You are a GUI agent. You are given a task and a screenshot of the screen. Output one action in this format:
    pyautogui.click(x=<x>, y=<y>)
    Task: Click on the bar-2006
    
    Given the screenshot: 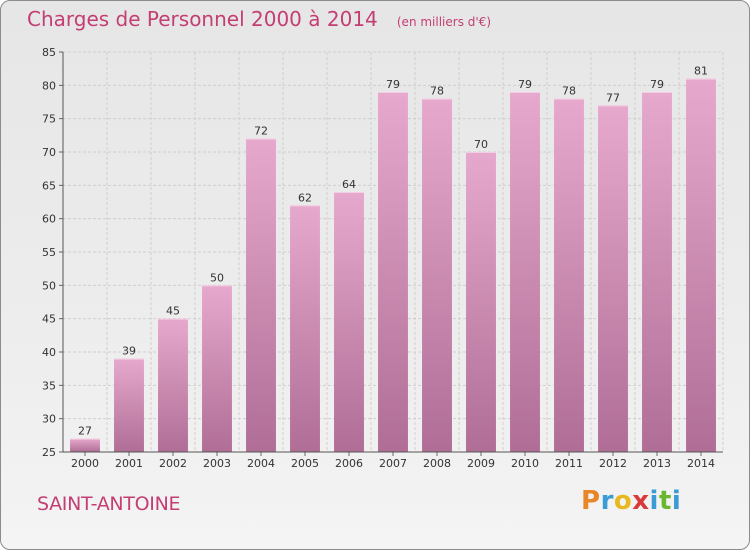 What is the action you would take?
    pyautogui.click(x=349, y=322)
    